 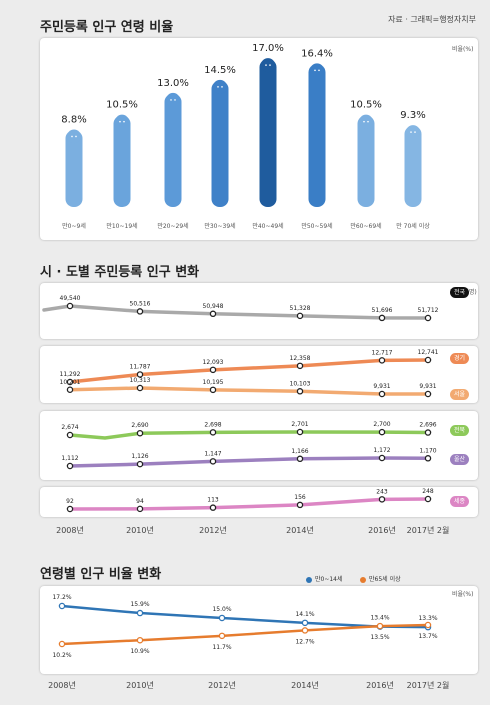 What do you see at coordinates (381, 450) in the screenshot?
I see `data-label: 1,172` at bounding box center [381, 450].